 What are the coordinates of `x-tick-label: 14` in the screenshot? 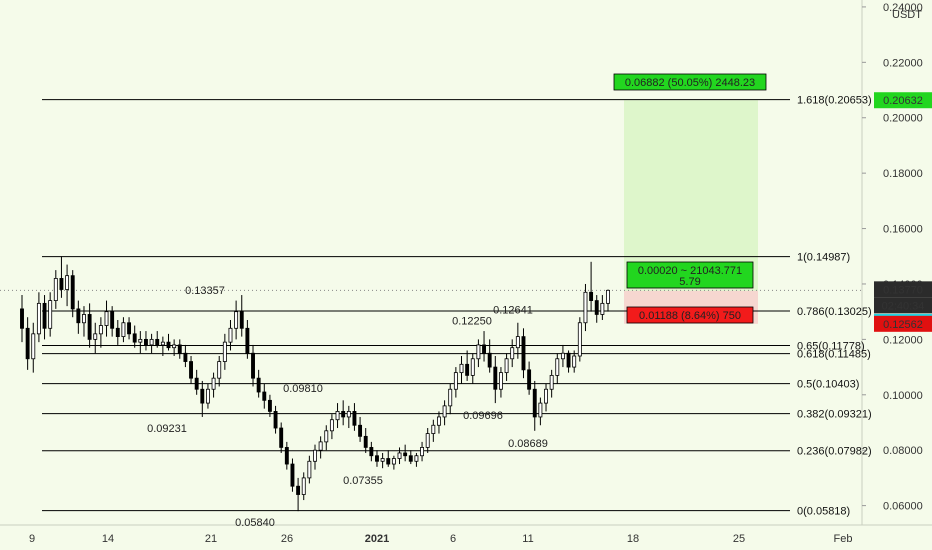 It's located at (108, 539).